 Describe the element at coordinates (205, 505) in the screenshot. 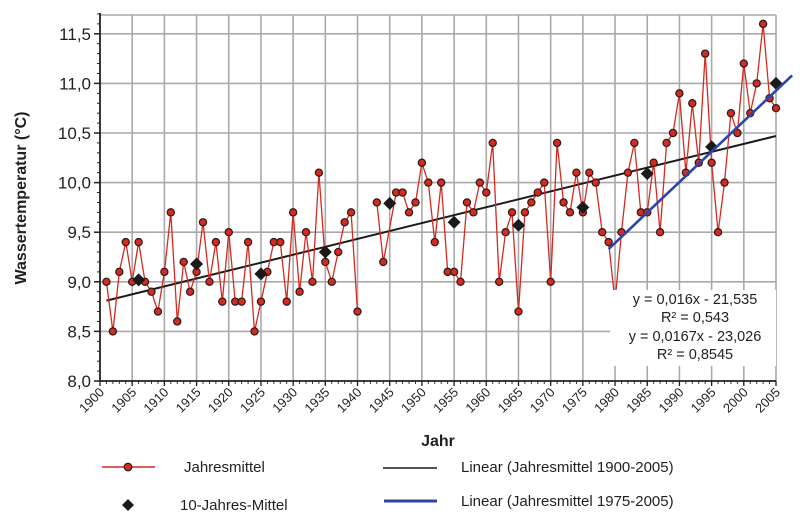

I see `legend-item-10-jahres-mittel: 10-Jahres-Mittel` at that location.